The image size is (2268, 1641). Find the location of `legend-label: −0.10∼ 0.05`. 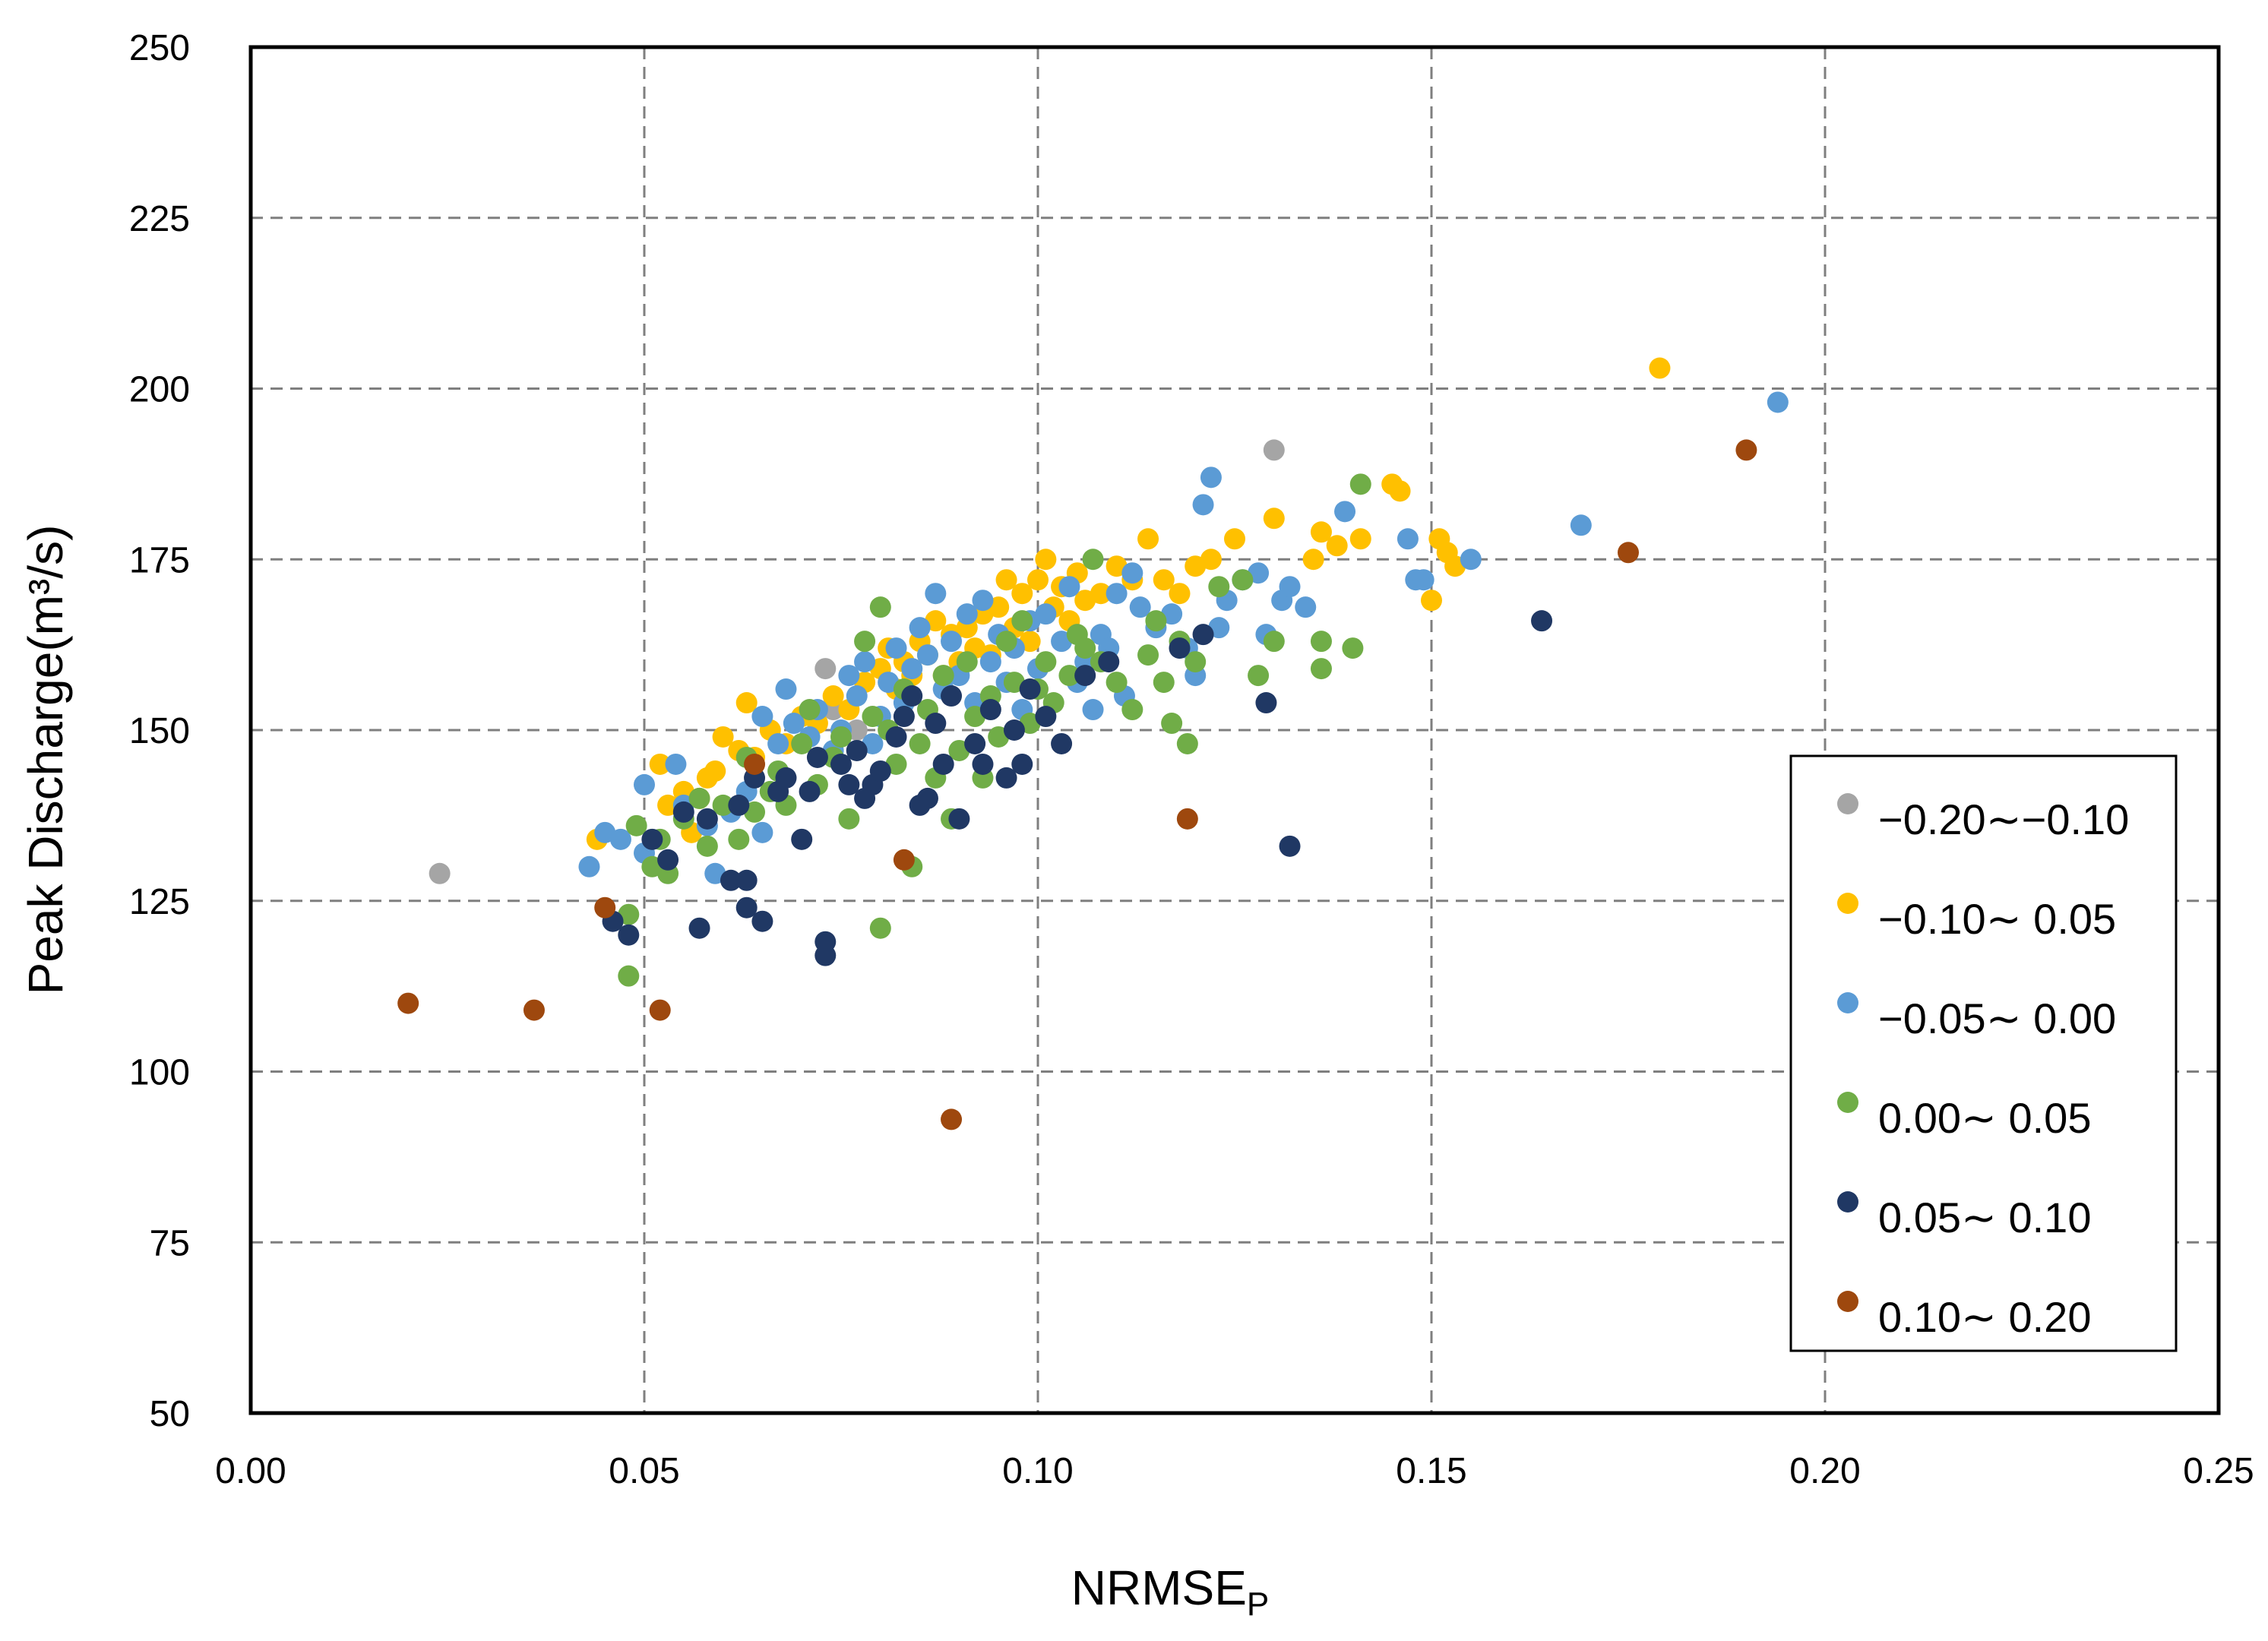

legend-label: −0.10∼ 0.05 is located at coordinates (1997, 919).